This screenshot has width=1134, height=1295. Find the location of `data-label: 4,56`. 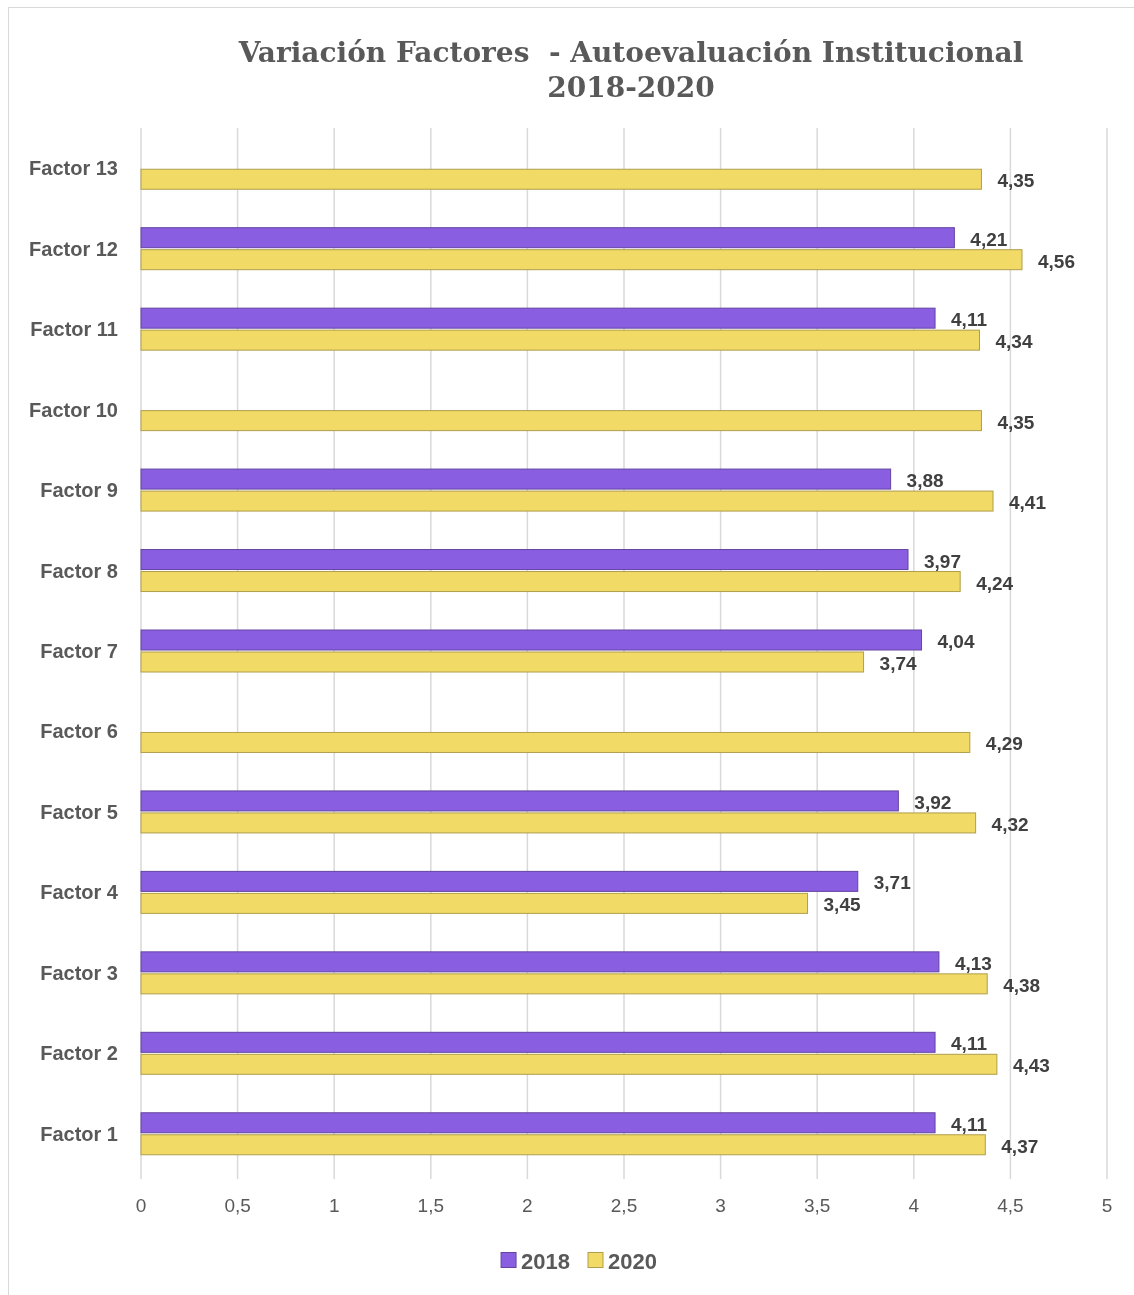

data-label: 4,56 is located at coordinates (1056, 261).